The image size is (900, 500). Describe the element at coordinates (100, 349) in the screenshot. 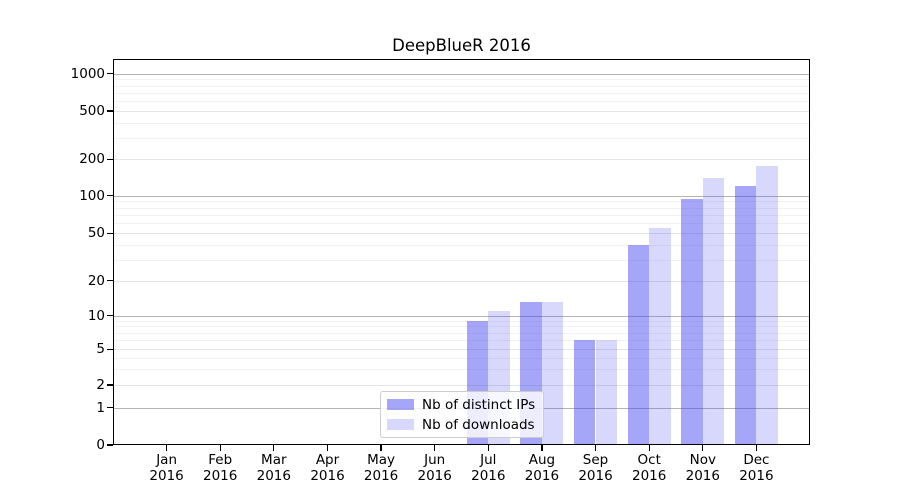

I see `y-tick-label-5: 5` at that location.